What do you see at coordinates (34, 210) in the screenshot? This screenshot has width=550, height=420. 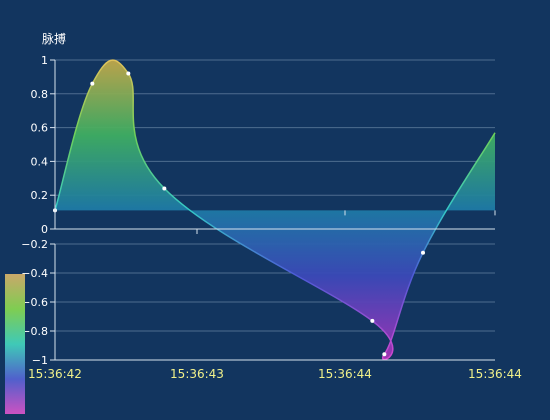 I see `y-tick-labels: 1 0.8 0.6 0.4 0.2 0 −0.2 −0.4 −0.6 −0.8 −1` at bounding box center [34, 210].